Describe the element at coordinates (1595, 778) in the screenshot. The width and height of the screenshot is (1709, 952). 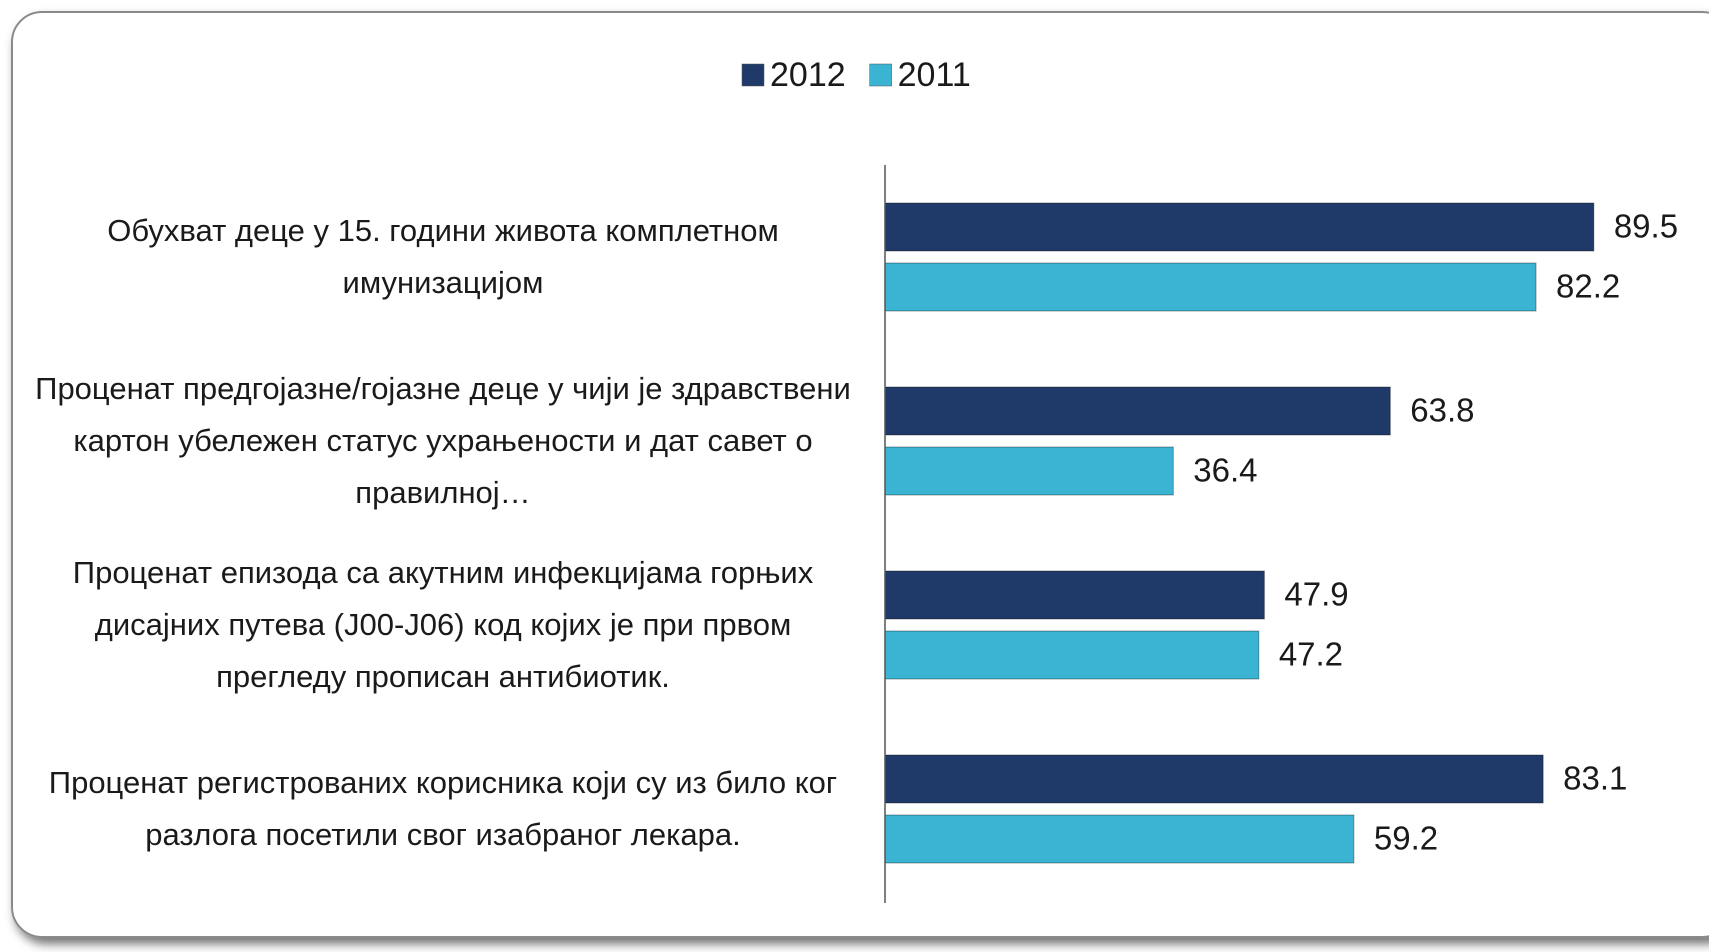
I see `data-label: 83.1` at that location.